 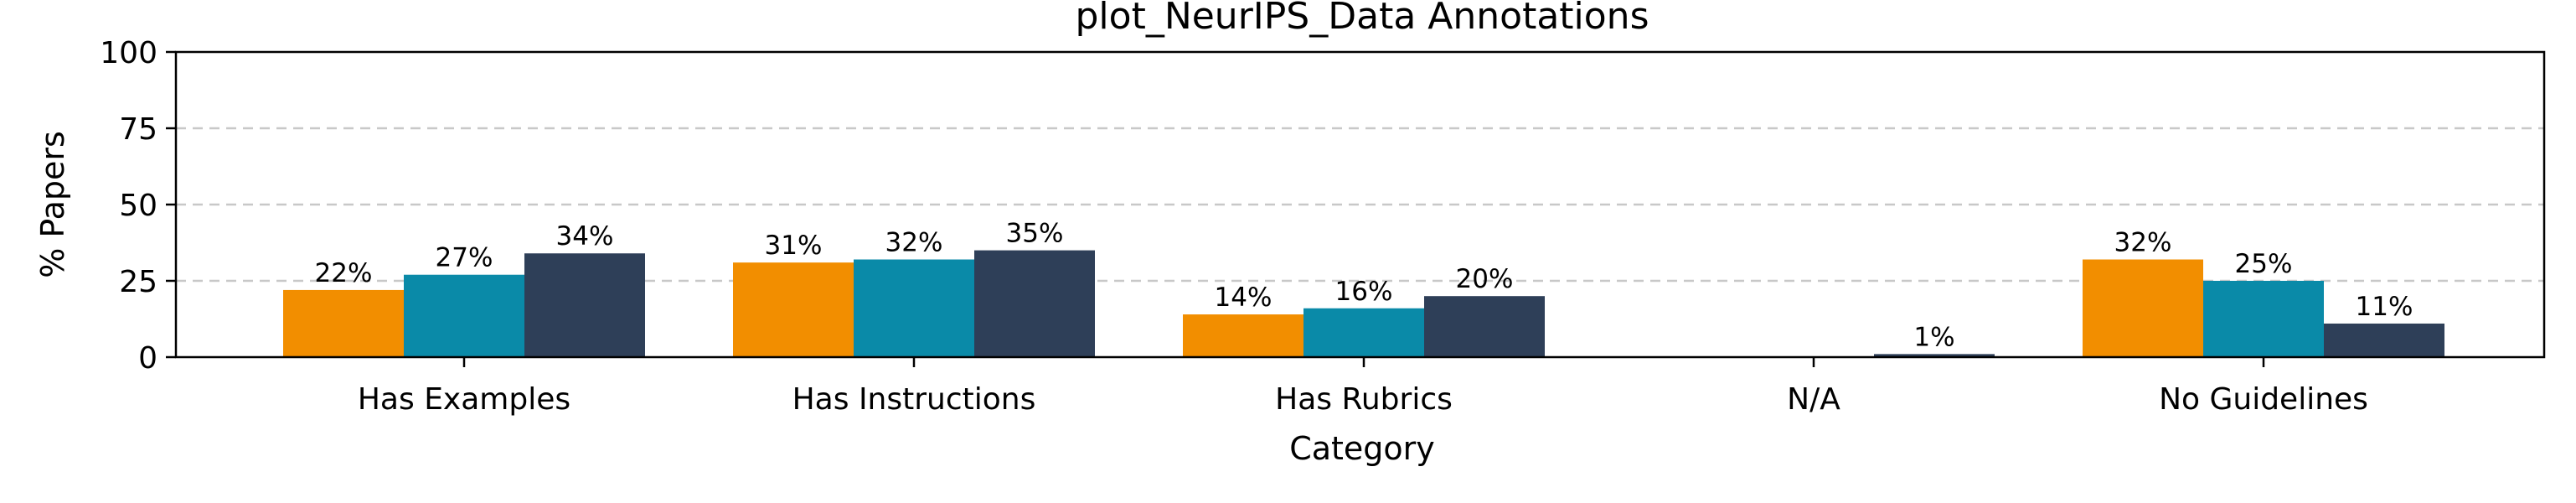 I want to click on x-tick-label: N/A, so click(x=1813, y=399).